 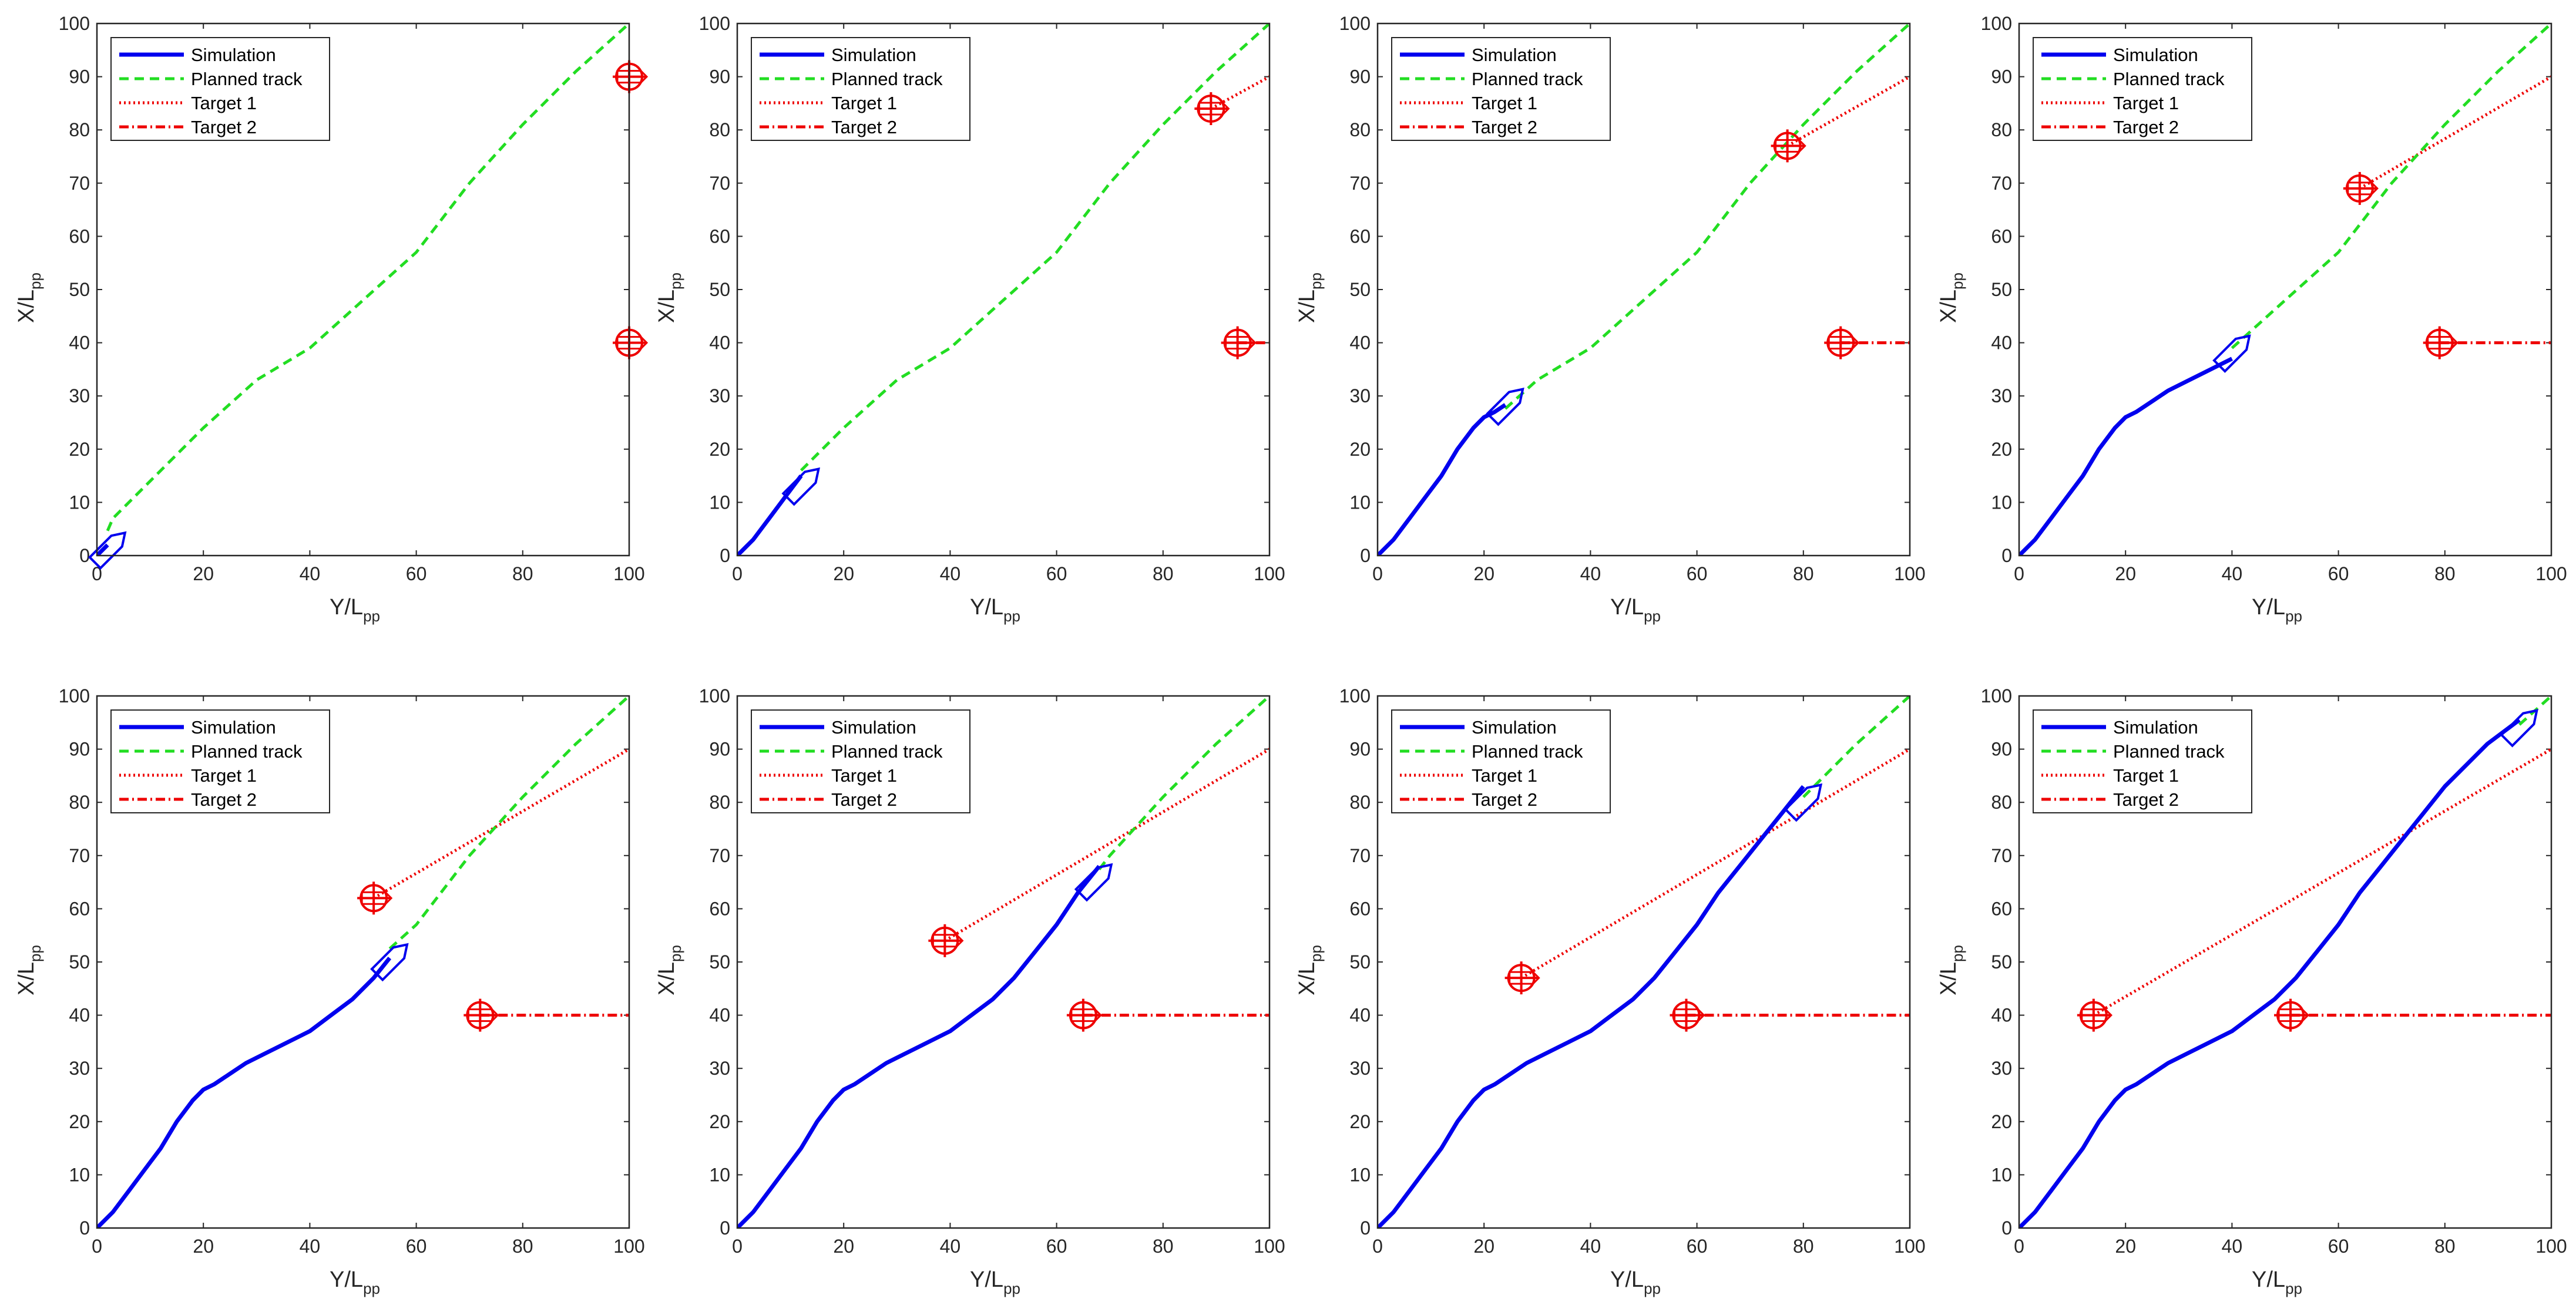 I want to click on y-tick-label: 30, so click(x=2001, y=1068).